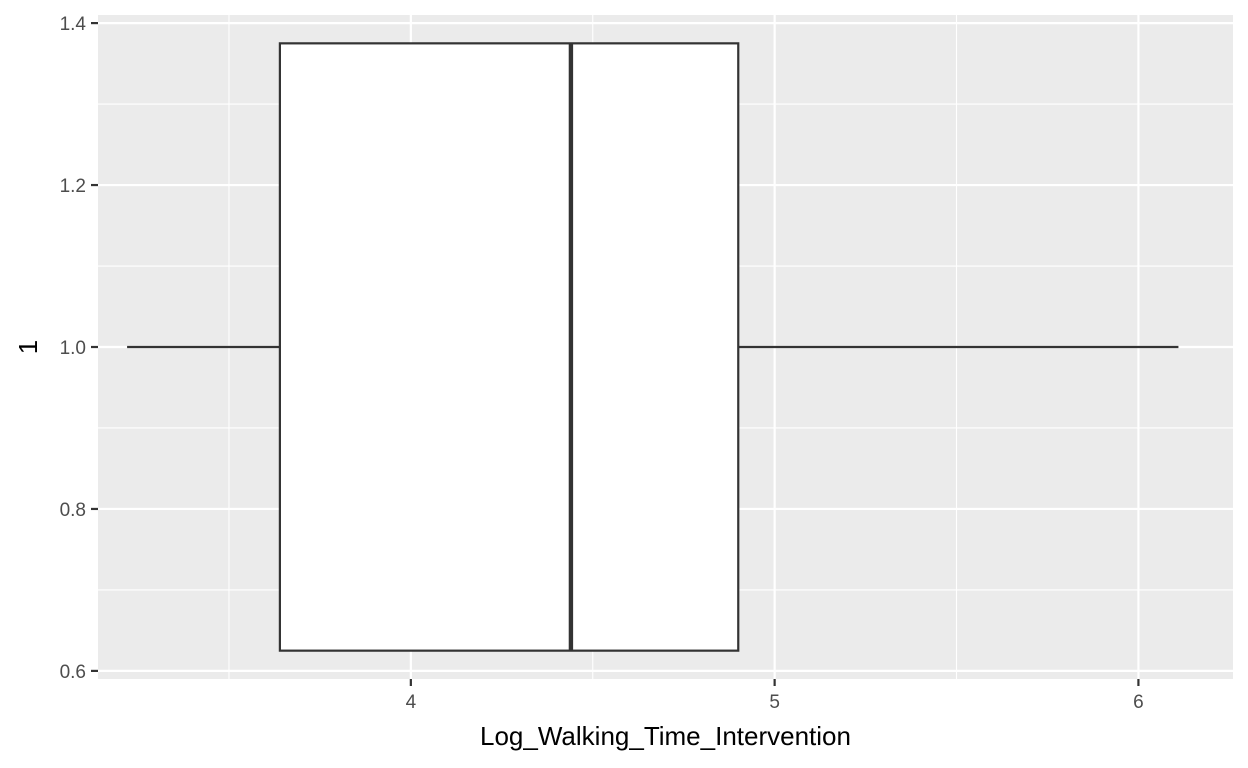  What do you see at coordinates (73, 672) in the screenshot?
I see `y-tick-label: 0.6` at bounding box center [73, 672].